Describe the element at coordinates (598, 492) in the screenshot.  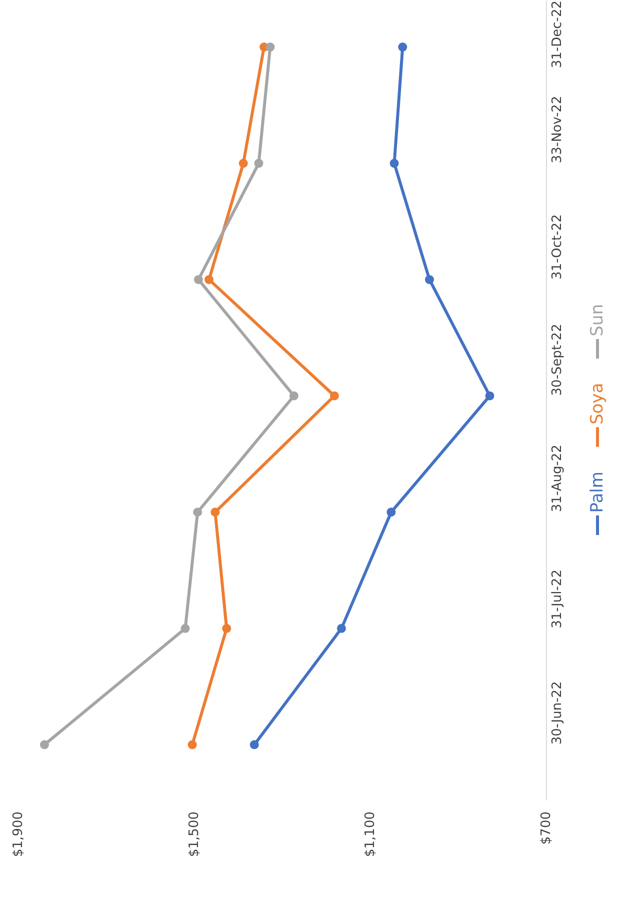
I see `text: Palm` at that location.